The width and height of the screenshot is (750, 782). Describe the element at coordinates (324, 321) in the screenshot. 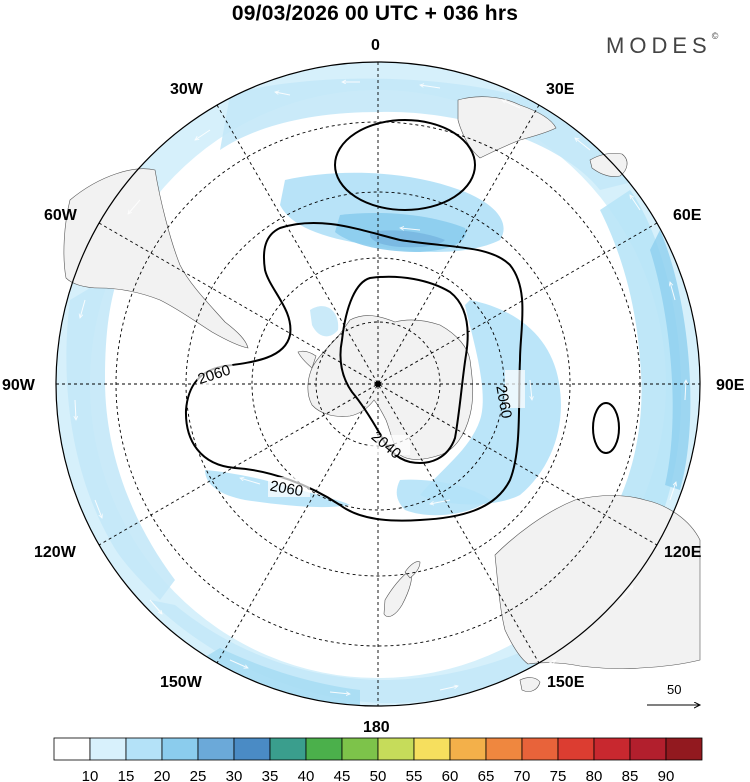

I see `jet-small-west` at that location.